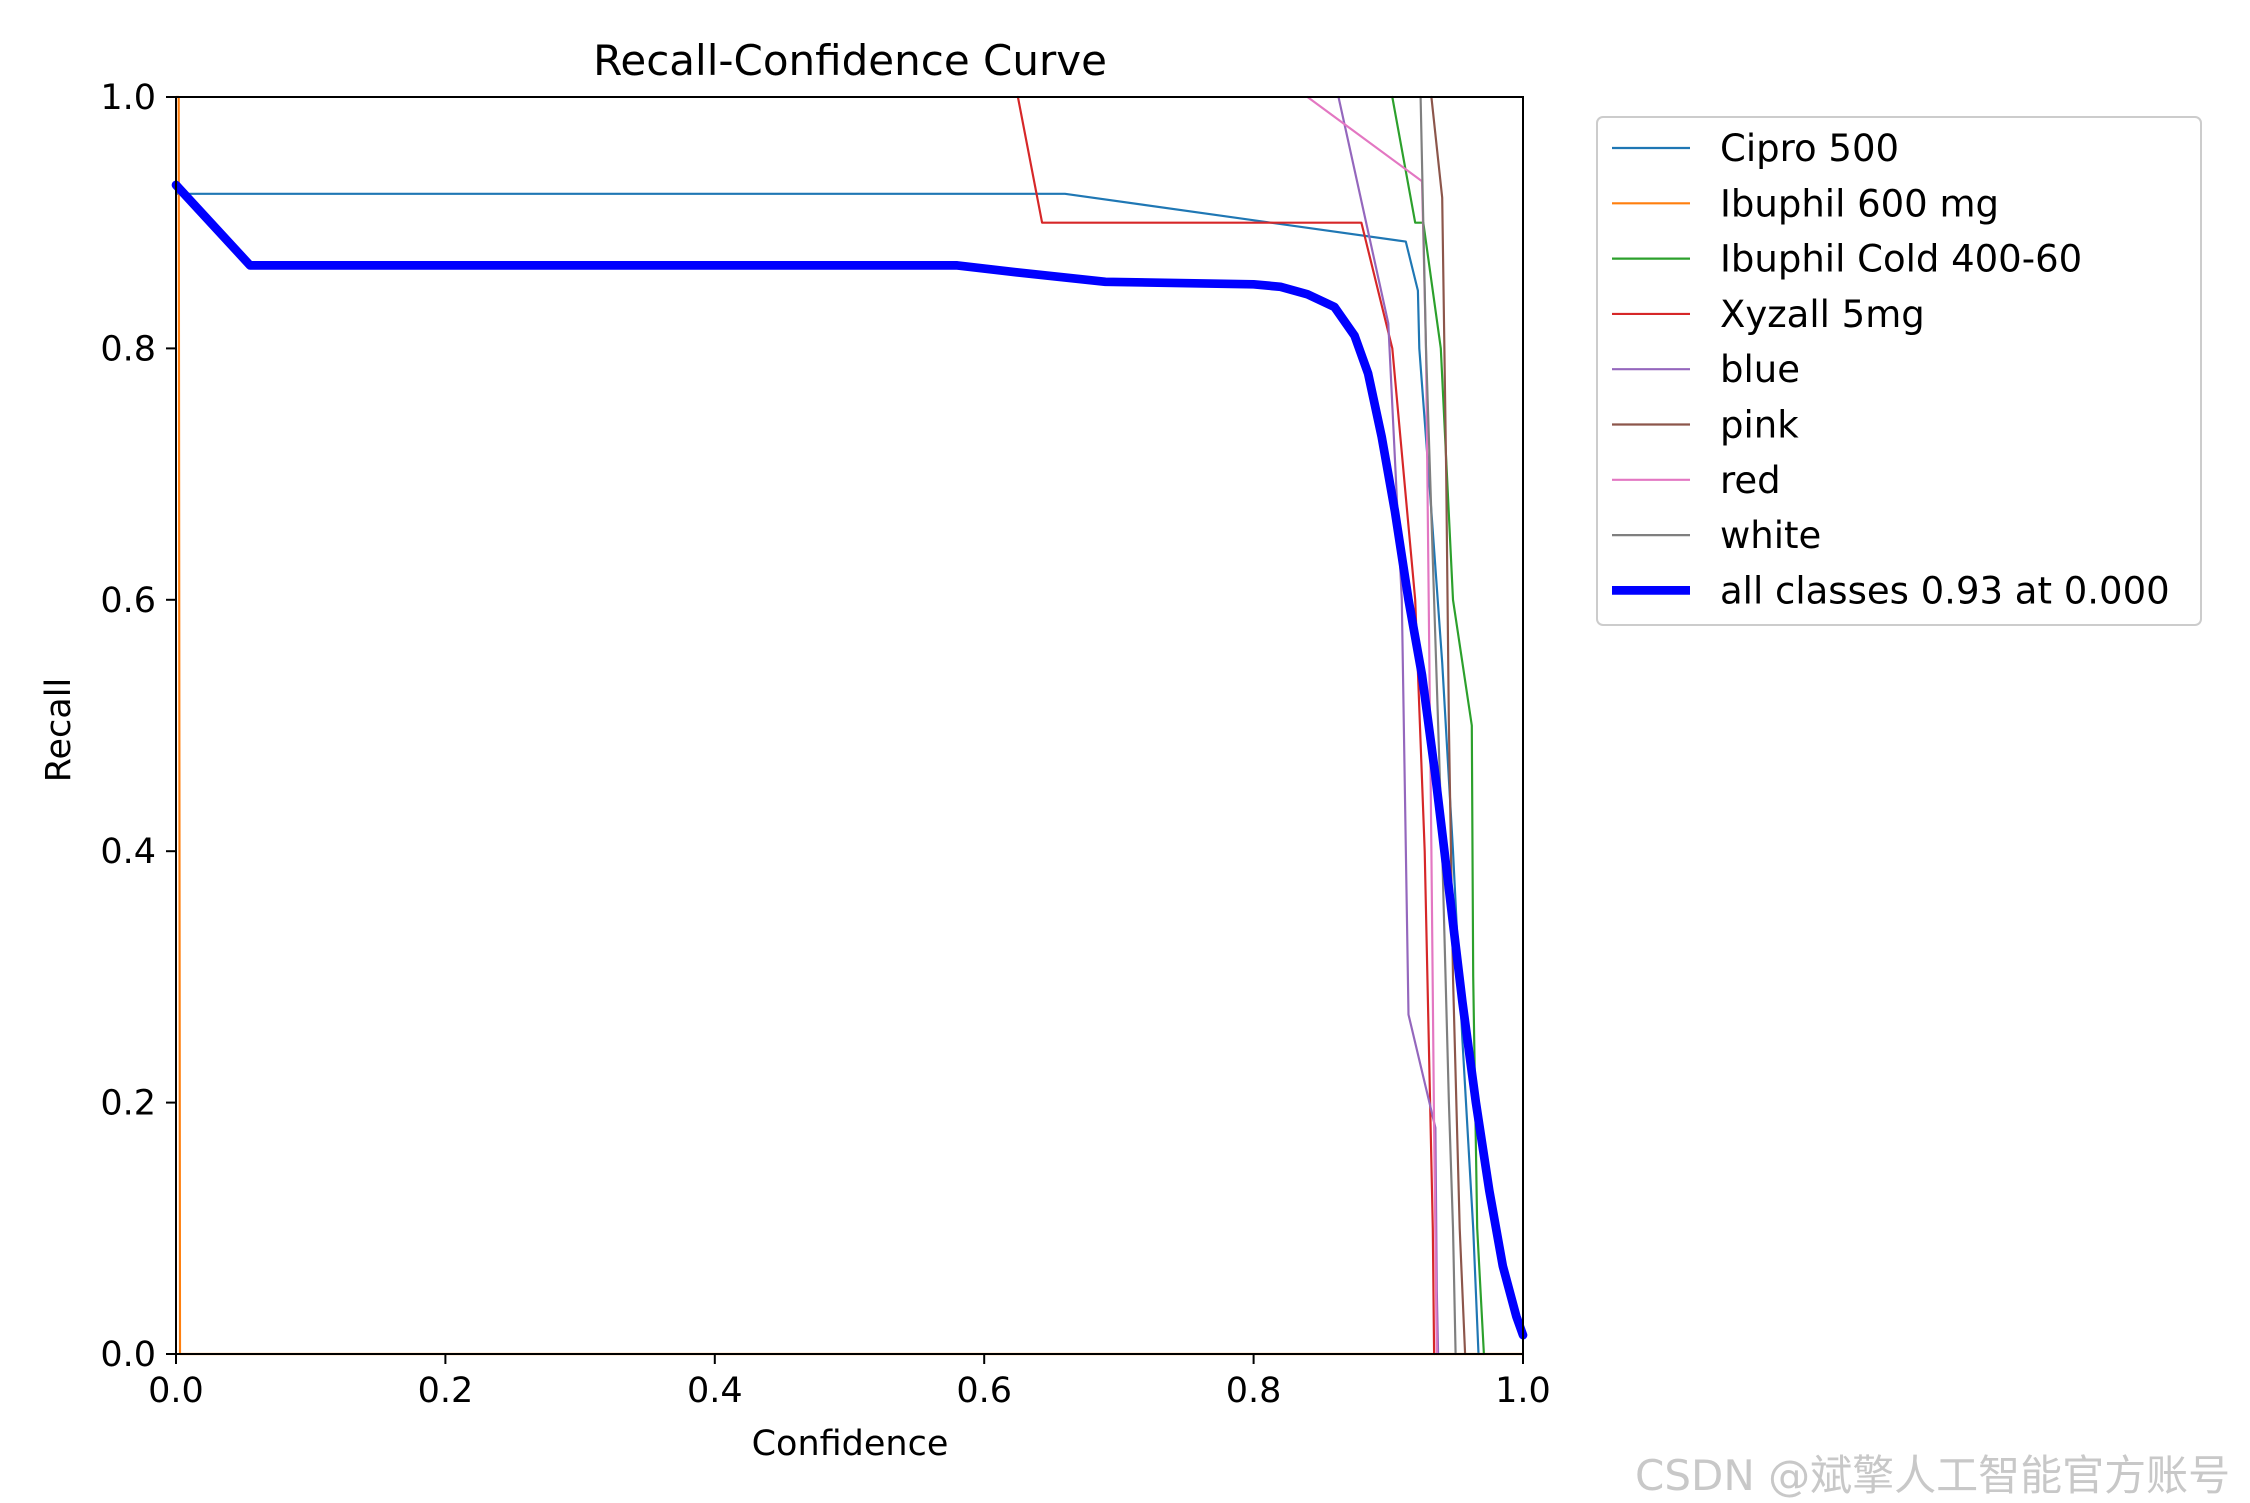 The image size is (2250, 1503). I want to click on x-tick-label: 0.0, so click(176, 1391).